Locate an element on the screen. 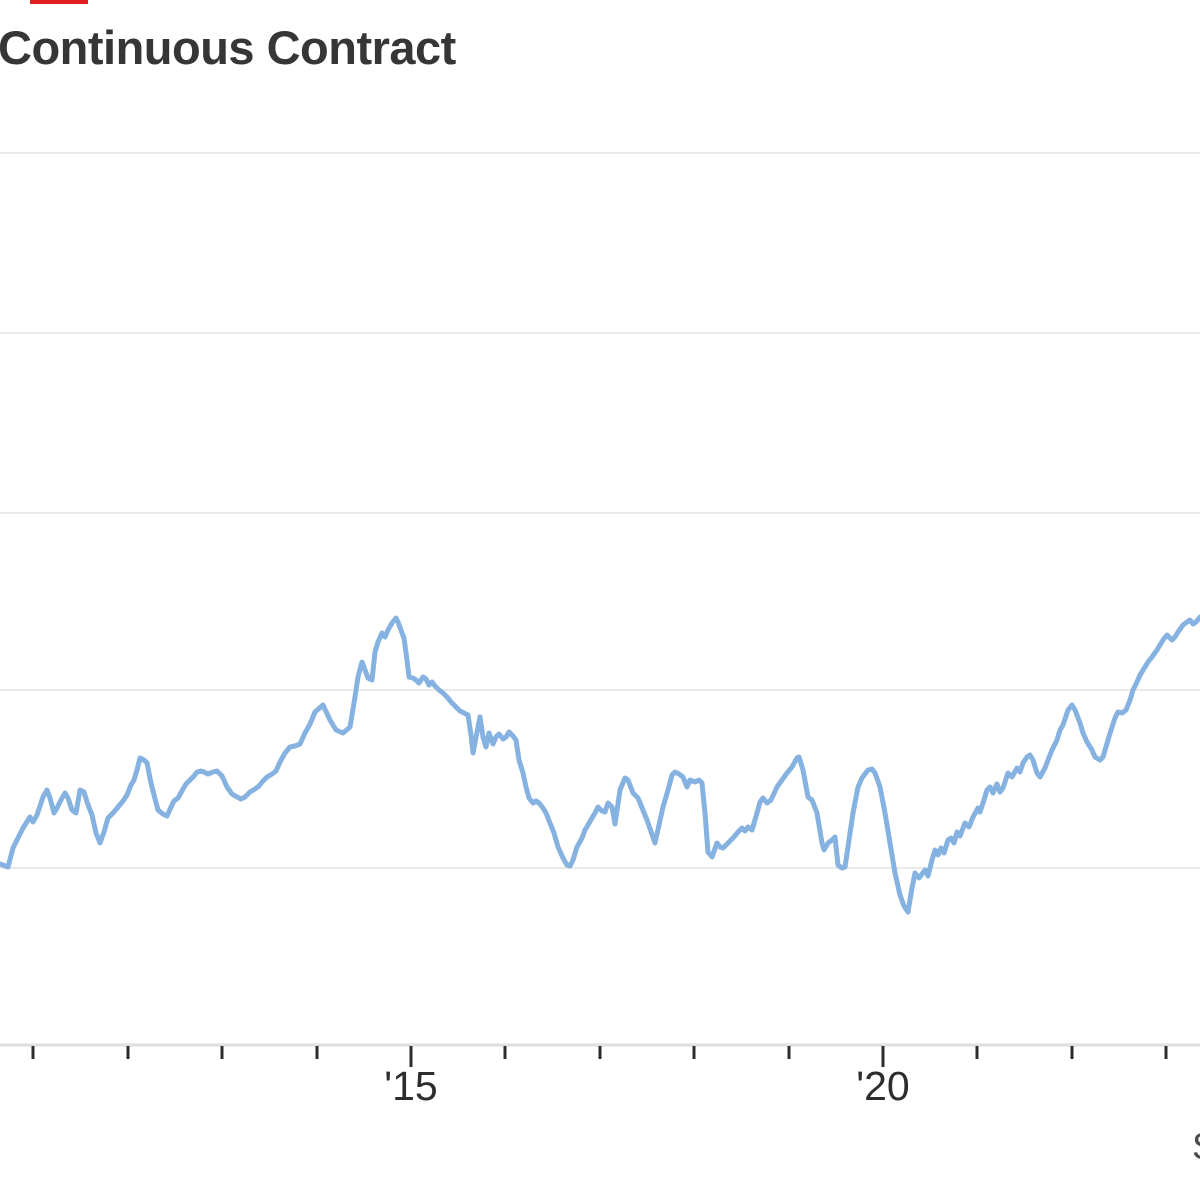 The height and width of the screenshot is (1200, 1200). x-axis-ticks is located at coordinates (599, 1056).